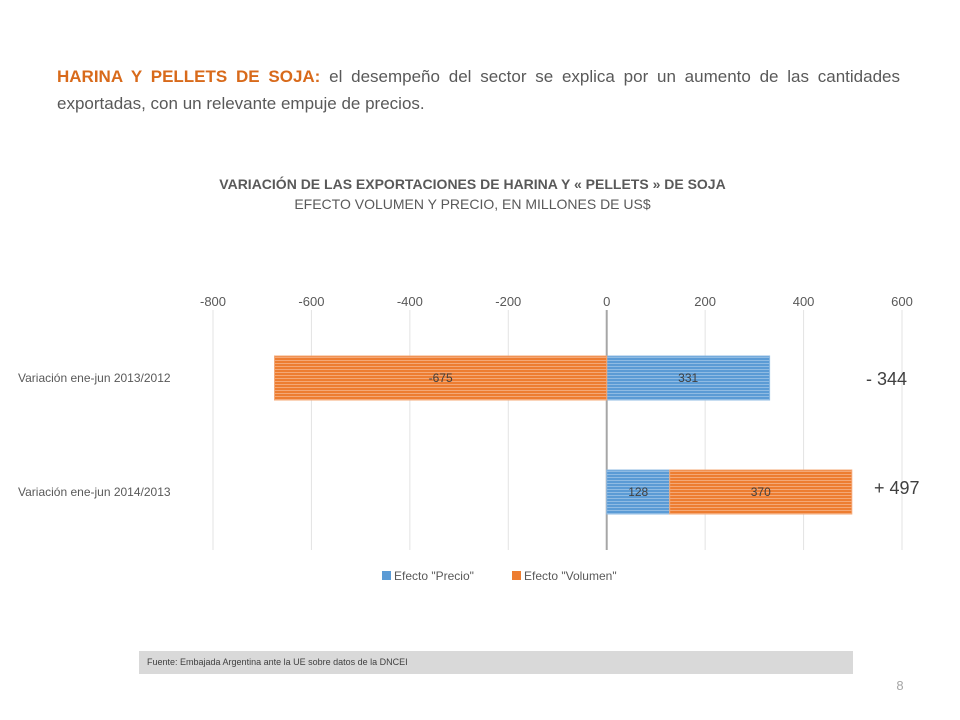 This screenshot has height=720, width=960. Describe the element at coordinates (189, 76) in the screenshot. I see `intro-lead: HARINA Y PELLETS DE SOJA:` at that location.